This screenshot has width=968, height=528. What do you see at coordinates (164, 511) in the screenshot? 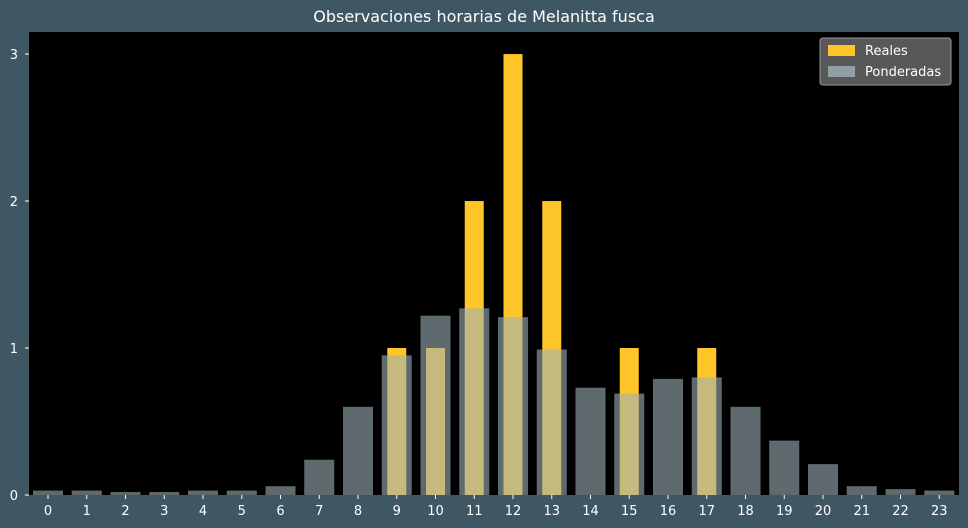
I see `x-tick-label-3: 3` at bounding box center [164, 511].